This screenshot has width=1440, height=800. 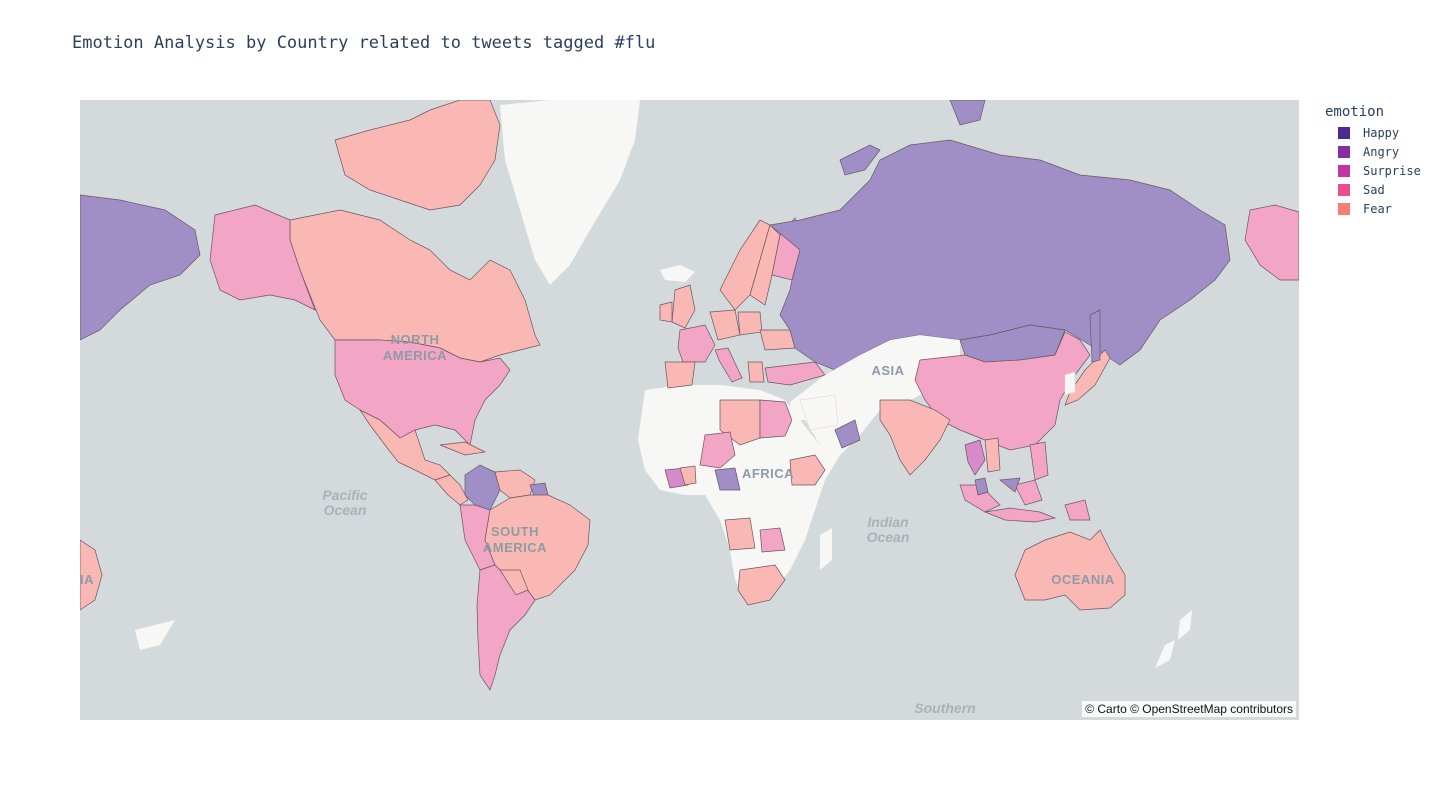 I want to click on label-pacific-2: Ocean, so click(x=345, y=510).